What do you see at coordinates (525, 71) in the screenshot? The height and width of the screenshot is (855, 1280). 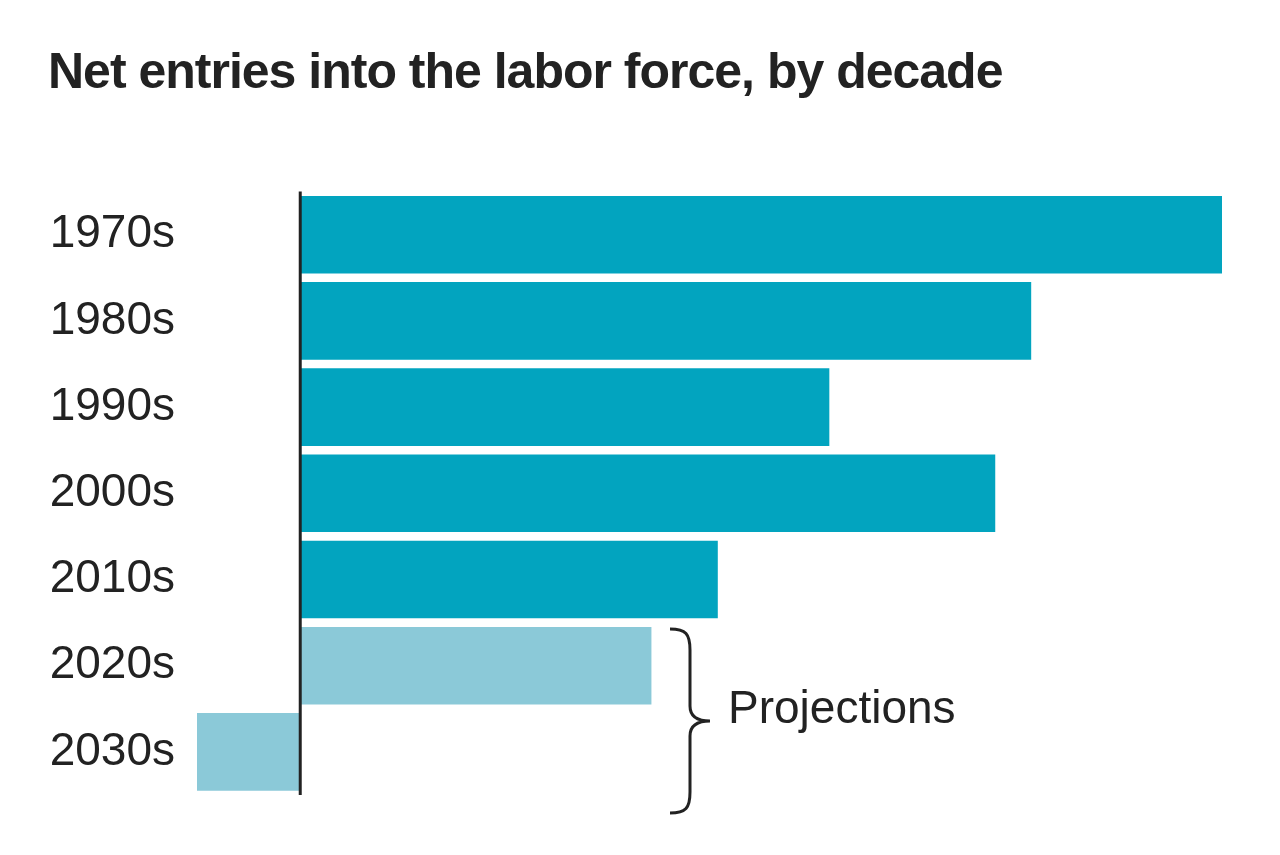 I see `chart-title: Net entries into the labor force, by decade` at bounding box center [525, 71].